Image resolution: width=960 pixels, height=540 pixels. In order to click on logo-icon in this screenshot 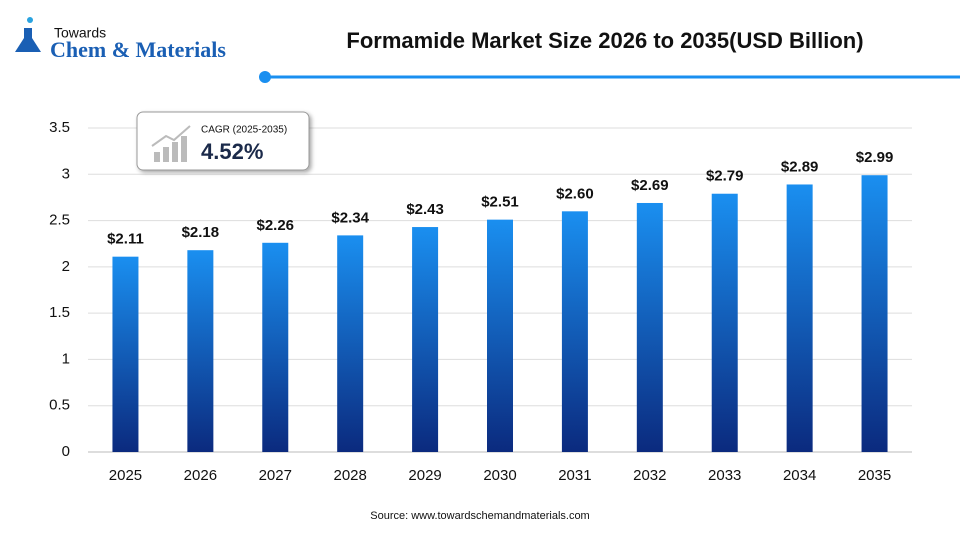, I will do `click(28, 40)`.